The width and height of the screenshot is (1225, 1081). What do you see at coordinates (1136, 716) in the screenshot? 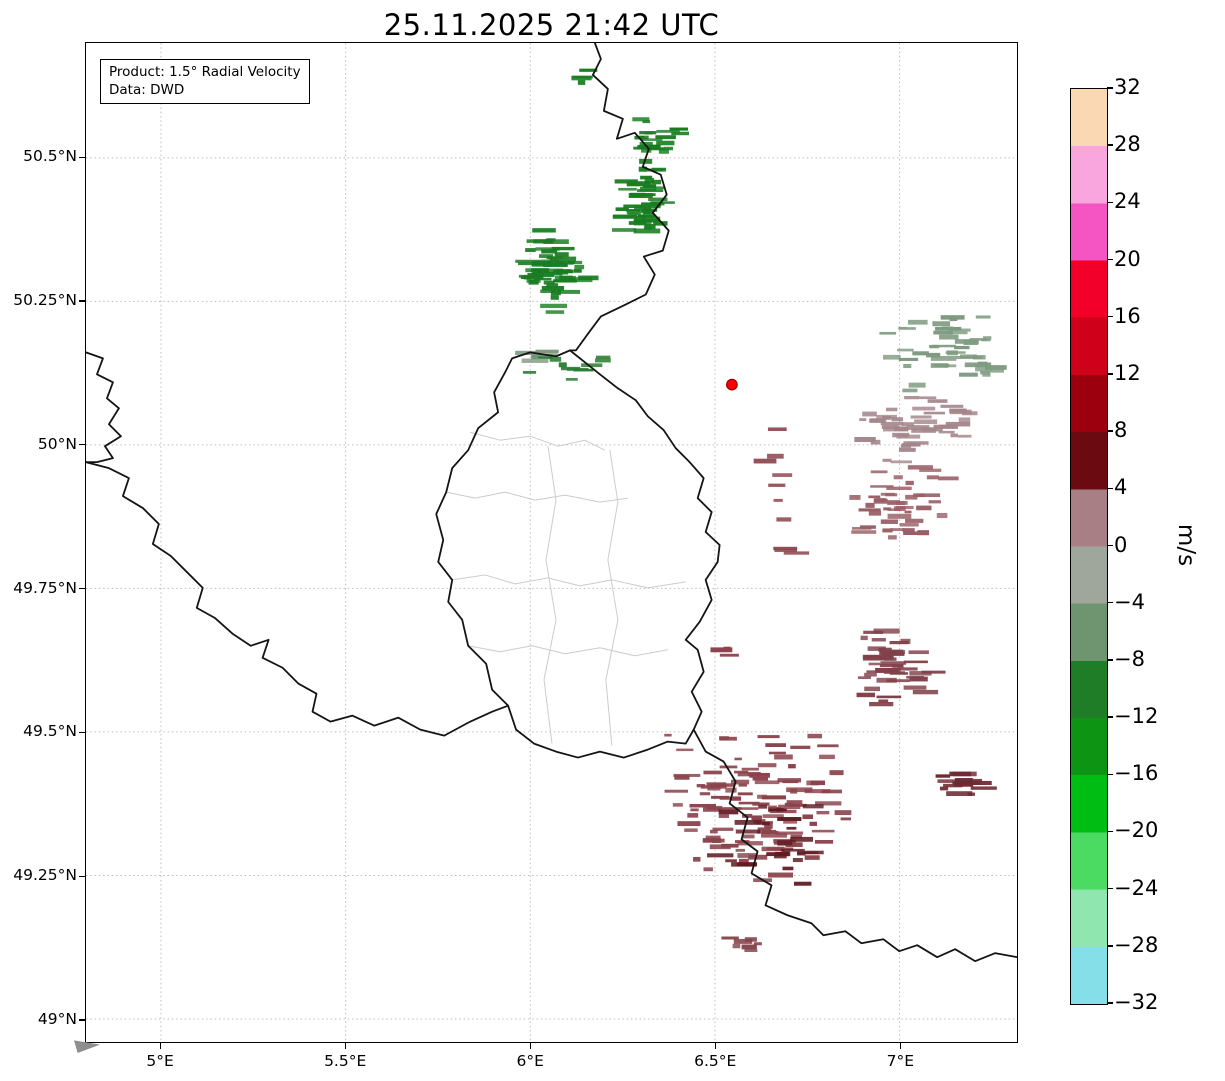
I see `colorbar-tick-label: −12` at bounding box center [1136, 716].